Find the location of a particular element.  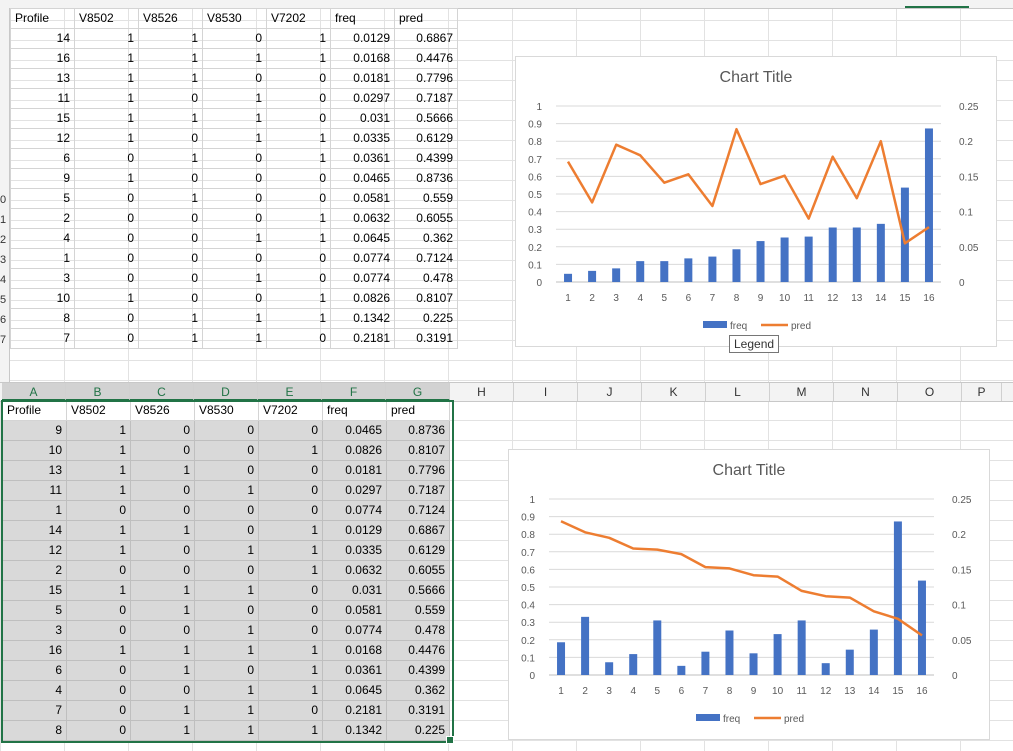

header-cell: freq is located at coordinates (362, 18).